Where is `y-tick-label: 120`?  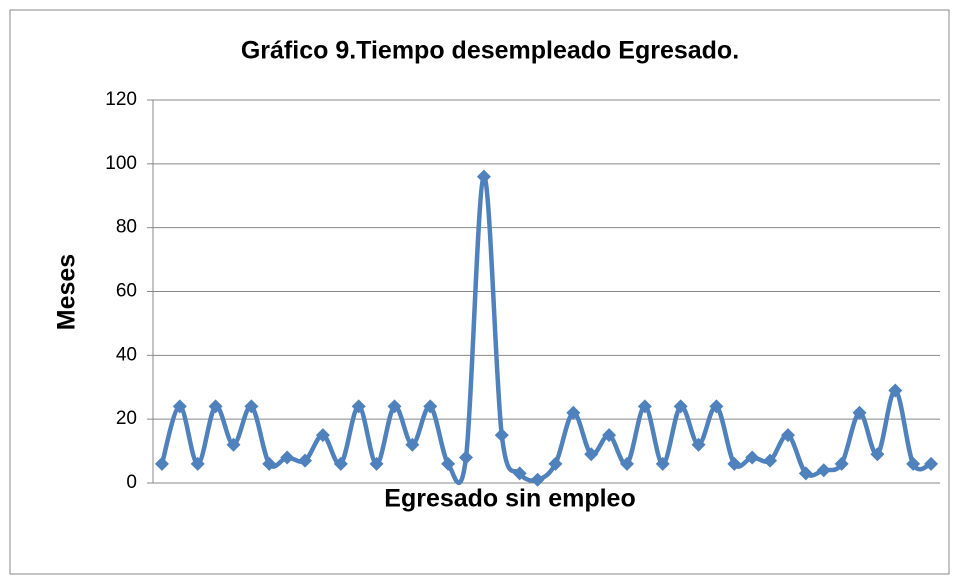
y-tick-label: 120 is located at coordinates (121, 99).